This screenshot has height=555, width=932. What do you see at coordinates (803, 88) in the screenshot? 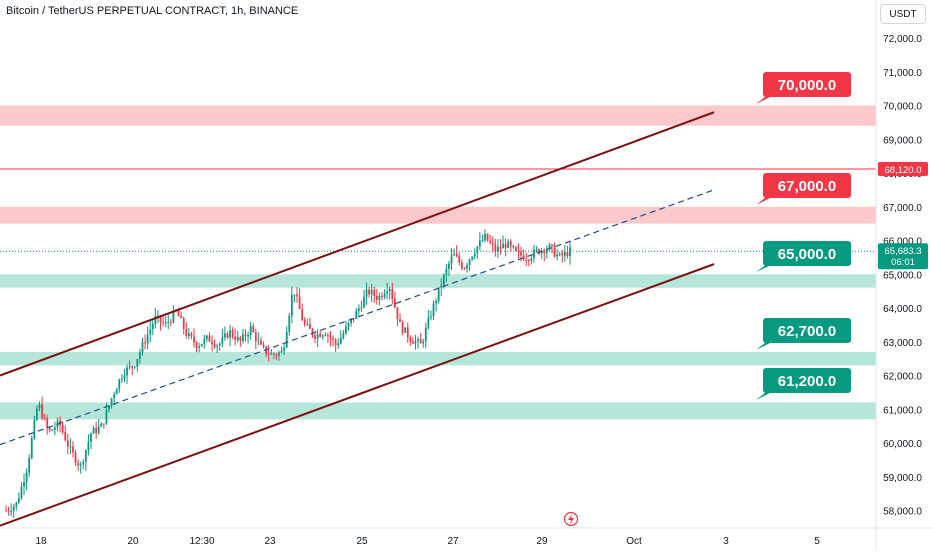
I see `level-label: 70,000.0` at bounding box center [803, 88].